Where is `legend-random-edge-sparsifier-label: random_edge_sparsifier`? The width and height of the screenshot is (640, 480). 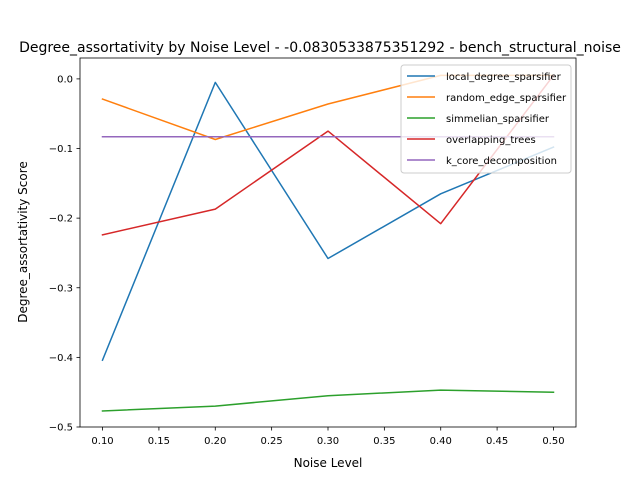
legend-random-edge-sparsifier-label: random_edge_sparsifier is located at coordinates (506, 98).